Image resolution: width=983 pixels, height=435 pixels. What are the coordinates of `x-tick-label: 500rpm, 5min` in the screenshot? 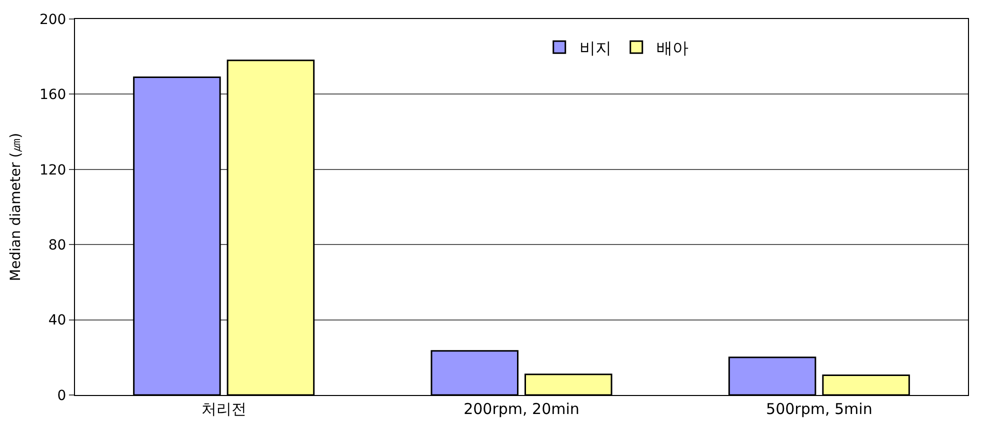 It's located at (819, 409).